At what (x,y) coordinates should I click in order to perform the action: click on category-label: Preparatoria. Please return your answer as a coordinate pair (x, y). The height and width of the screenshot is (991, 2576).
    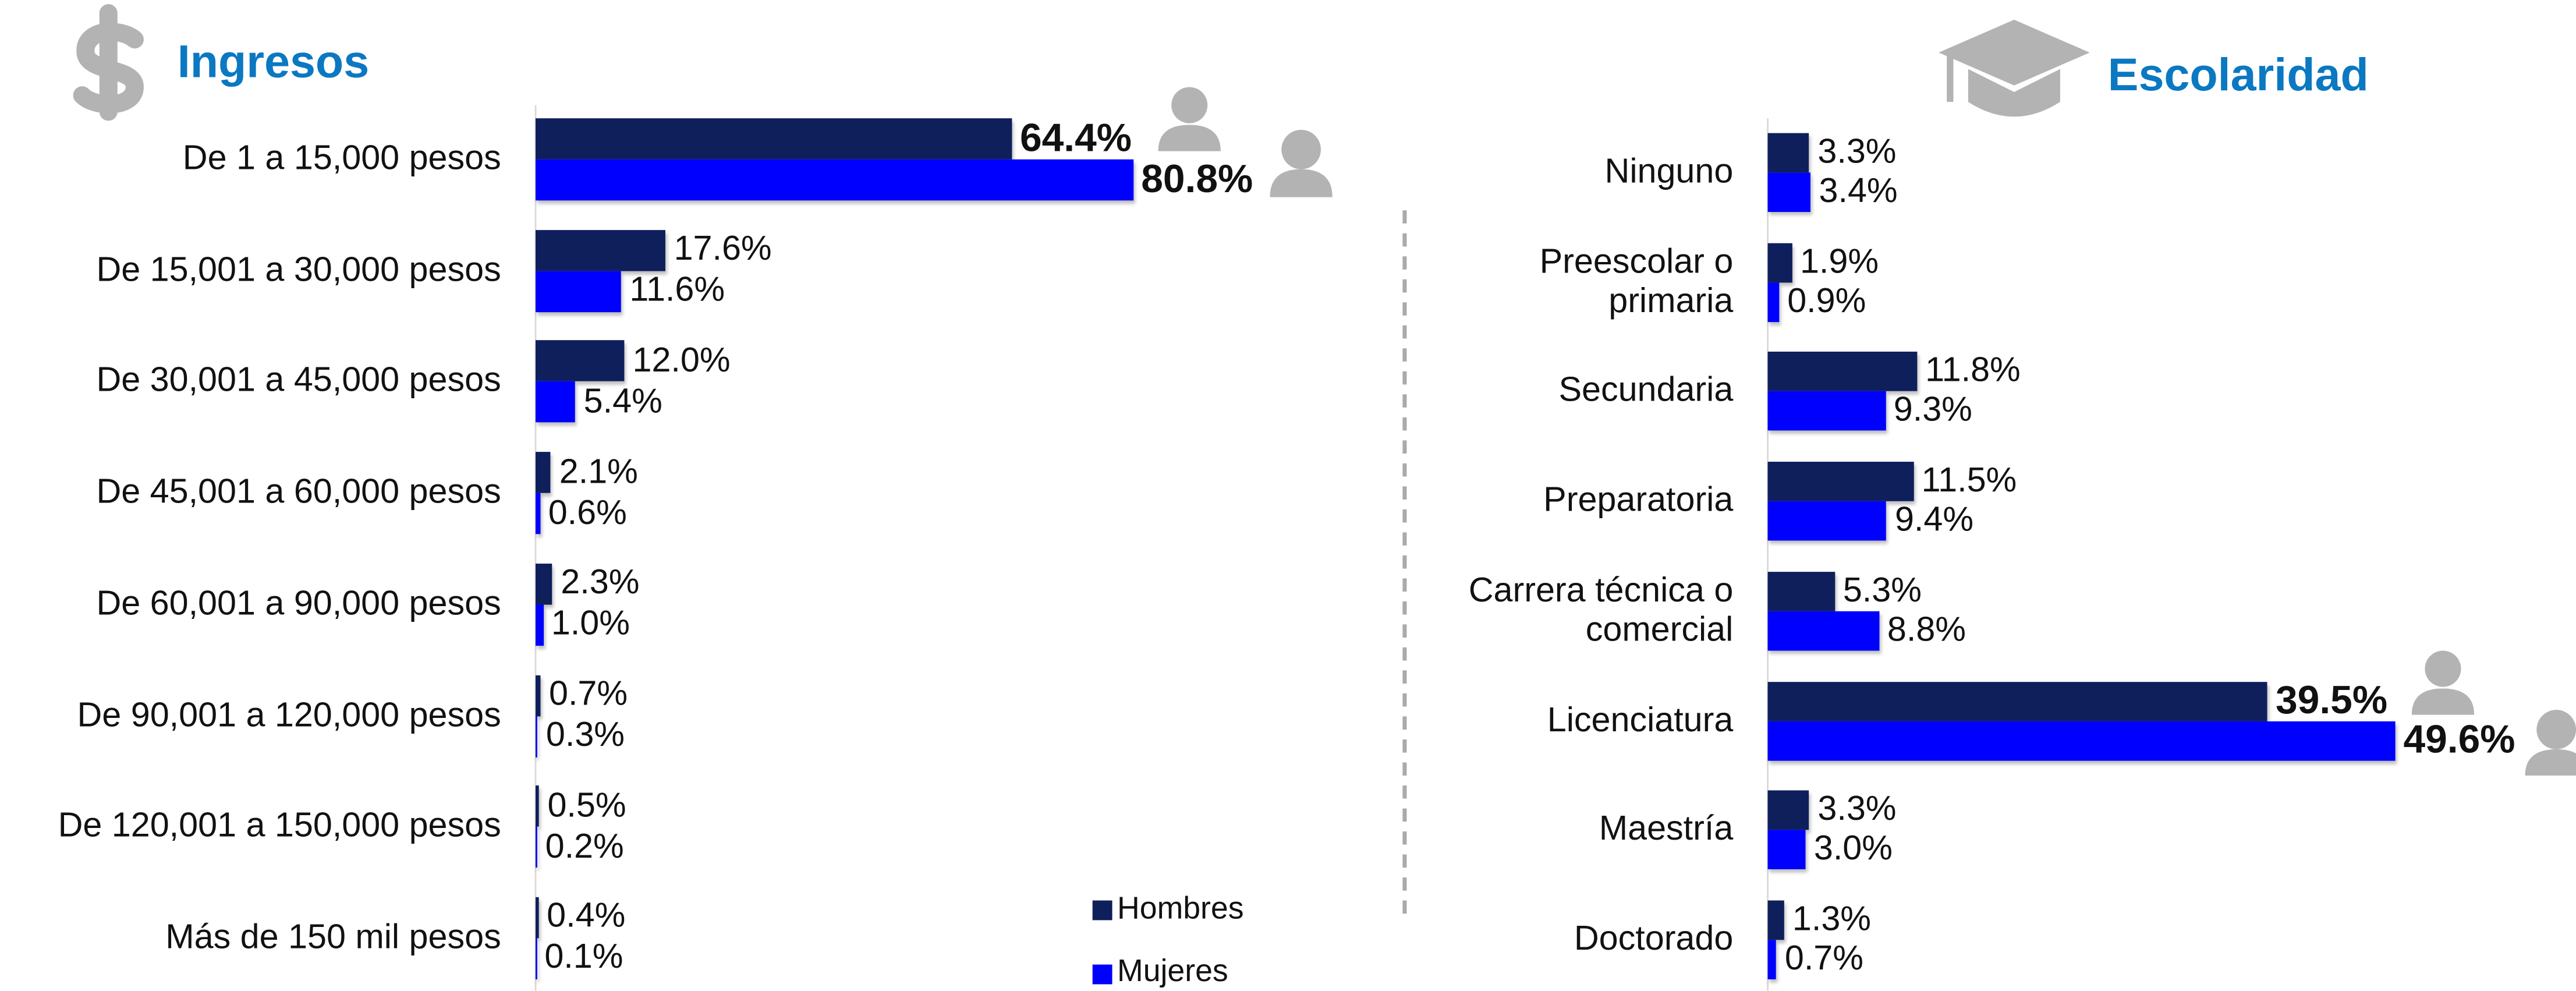
    Looking at the image, I should click on (1638, 501).